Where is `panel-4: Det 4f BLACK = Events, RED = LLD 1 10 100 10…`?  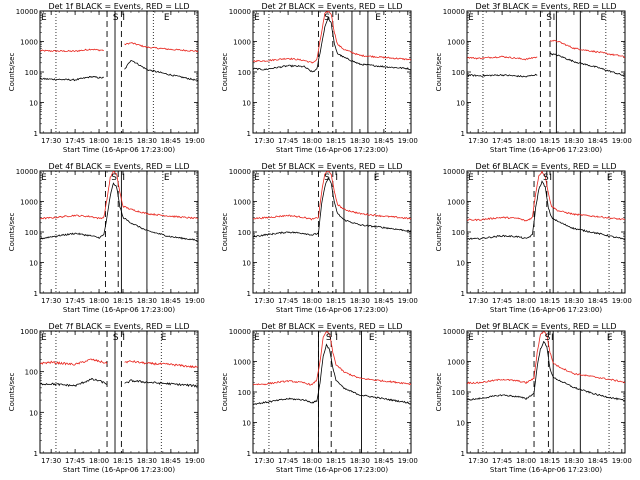 panel-4: Det 4f BLACK = Events, RED = LLD 1 10 100 10… is located at coordinates (106, 238).